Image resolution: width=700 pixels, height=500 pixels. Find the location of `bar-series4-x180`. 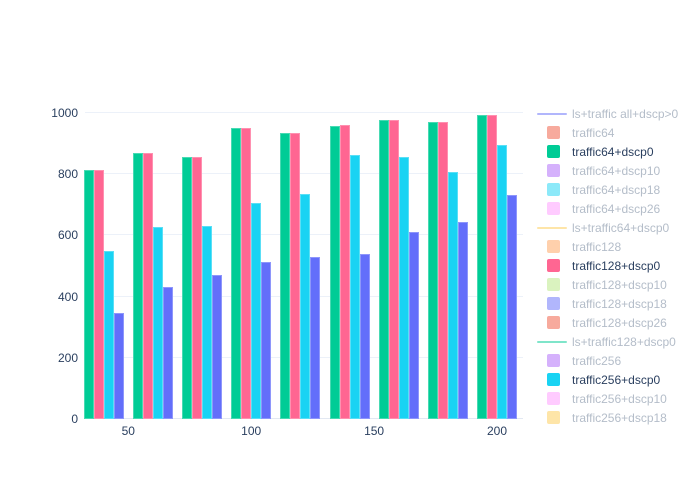

bar-series4-x180 is located at coordinates (462, 320).